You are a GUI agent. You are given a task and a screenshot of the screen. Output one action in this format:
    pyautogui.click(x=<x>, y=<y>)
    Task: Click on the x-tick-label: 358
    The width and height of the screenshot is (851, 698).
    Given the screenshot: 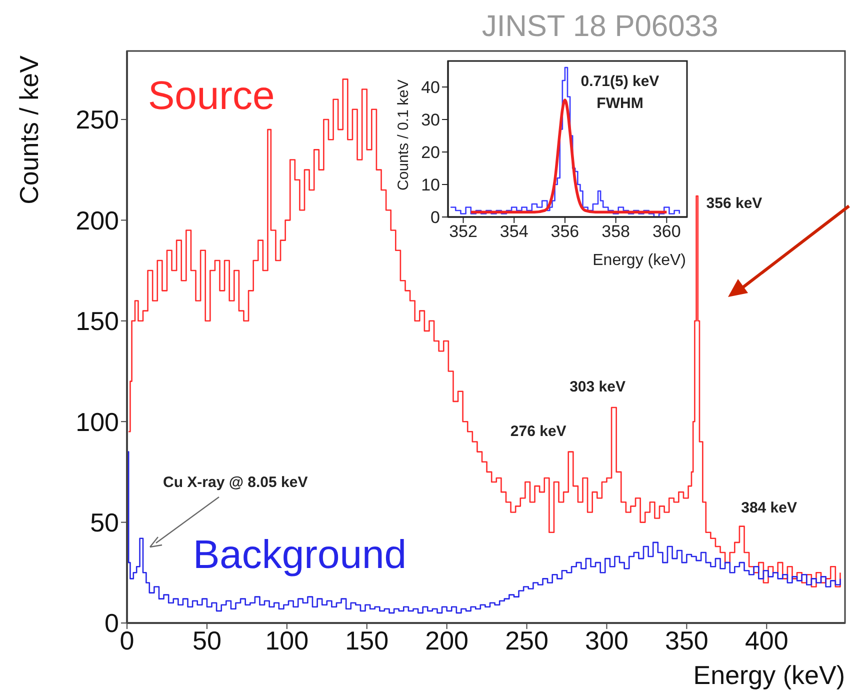 What is the action you would take?
    pyautogui.click(x=616, y=232)
    